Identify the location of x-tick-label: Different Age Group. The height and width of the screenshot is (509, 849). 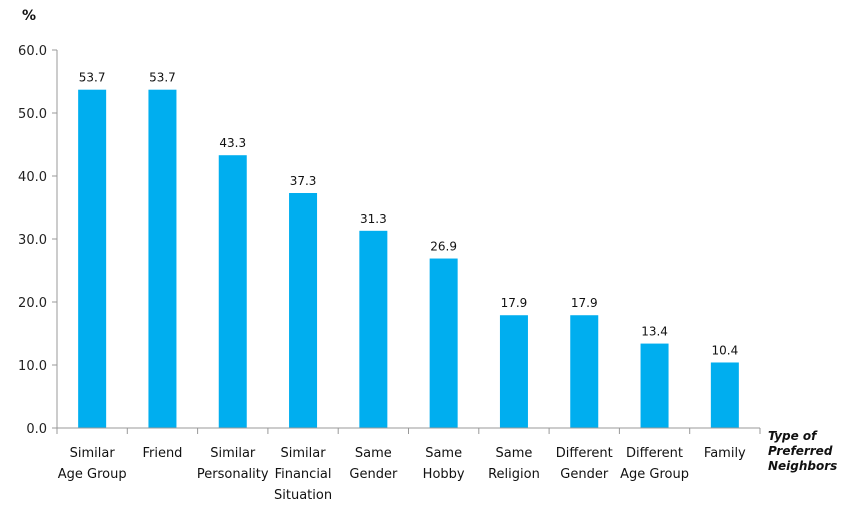
(654, 464).